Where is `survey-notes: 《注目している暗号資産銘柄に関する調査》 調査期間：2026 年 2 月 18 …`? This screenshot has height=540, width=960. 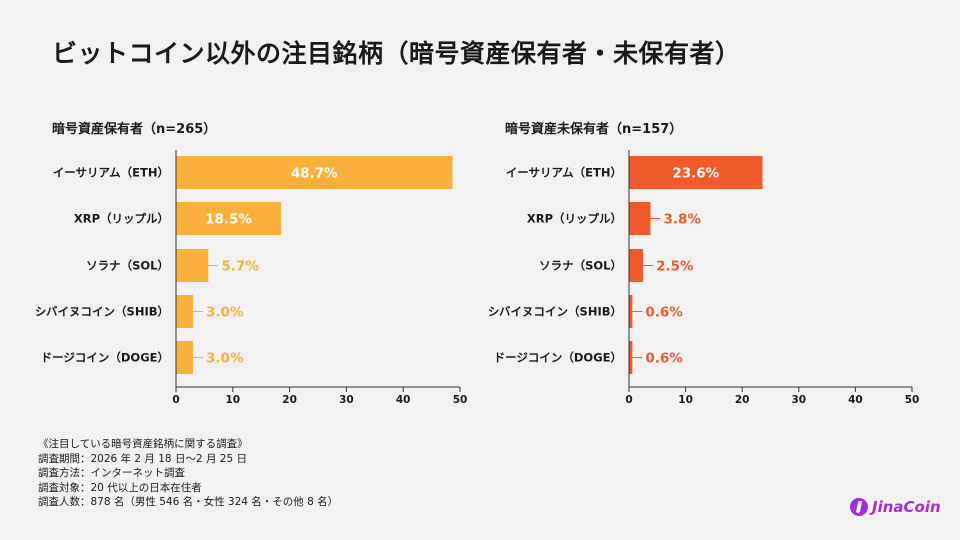 survey-notes: 《注目している暗号資産銘柄に関する調査》 調査期間：2026 年 2 月 18 … is located at coordinates (188, 473).